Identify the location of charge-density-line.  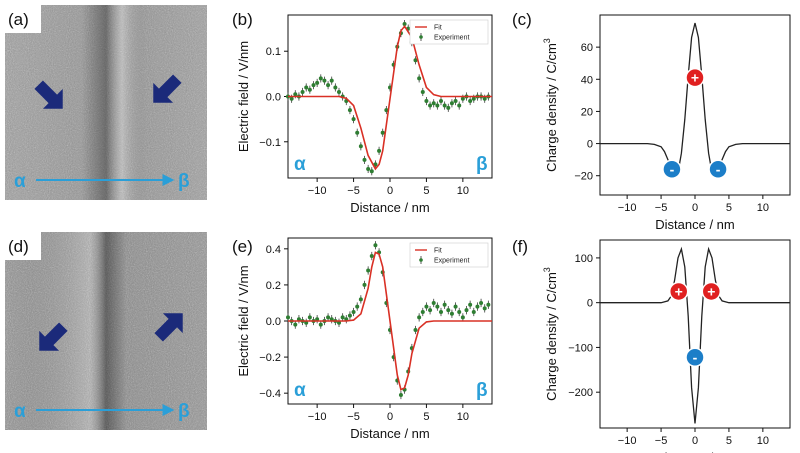
(695, 335).